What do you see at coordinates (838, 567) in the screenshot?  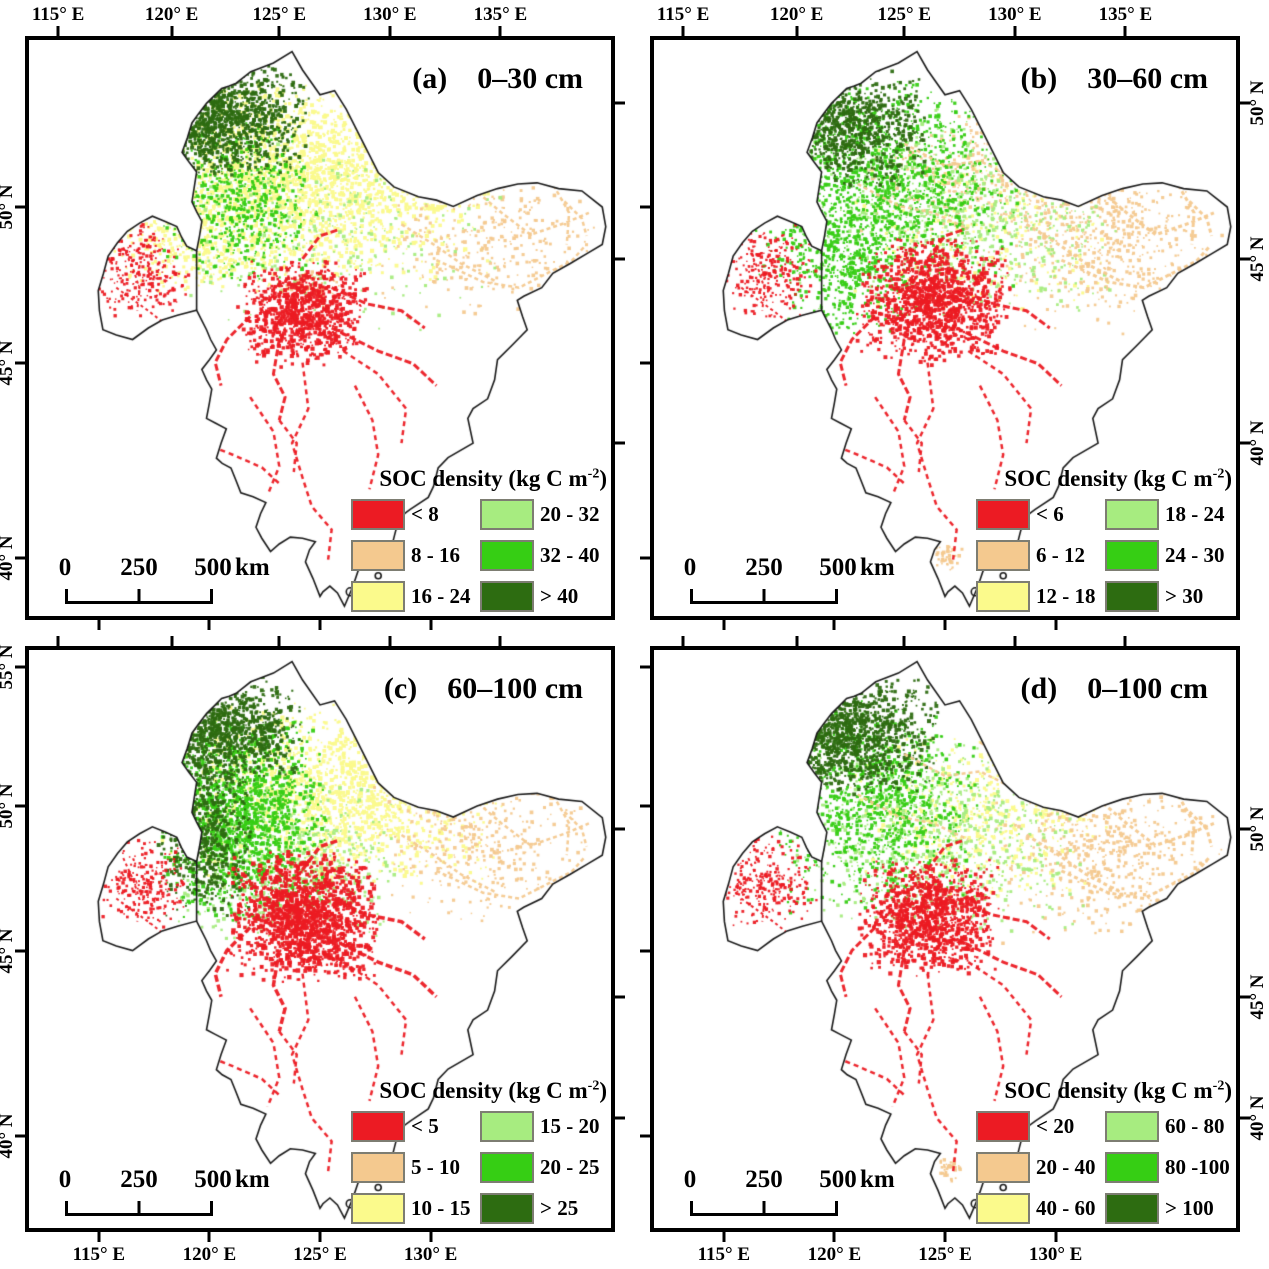 I see `scalebar-500: 500` at bounding box center [838, 567].